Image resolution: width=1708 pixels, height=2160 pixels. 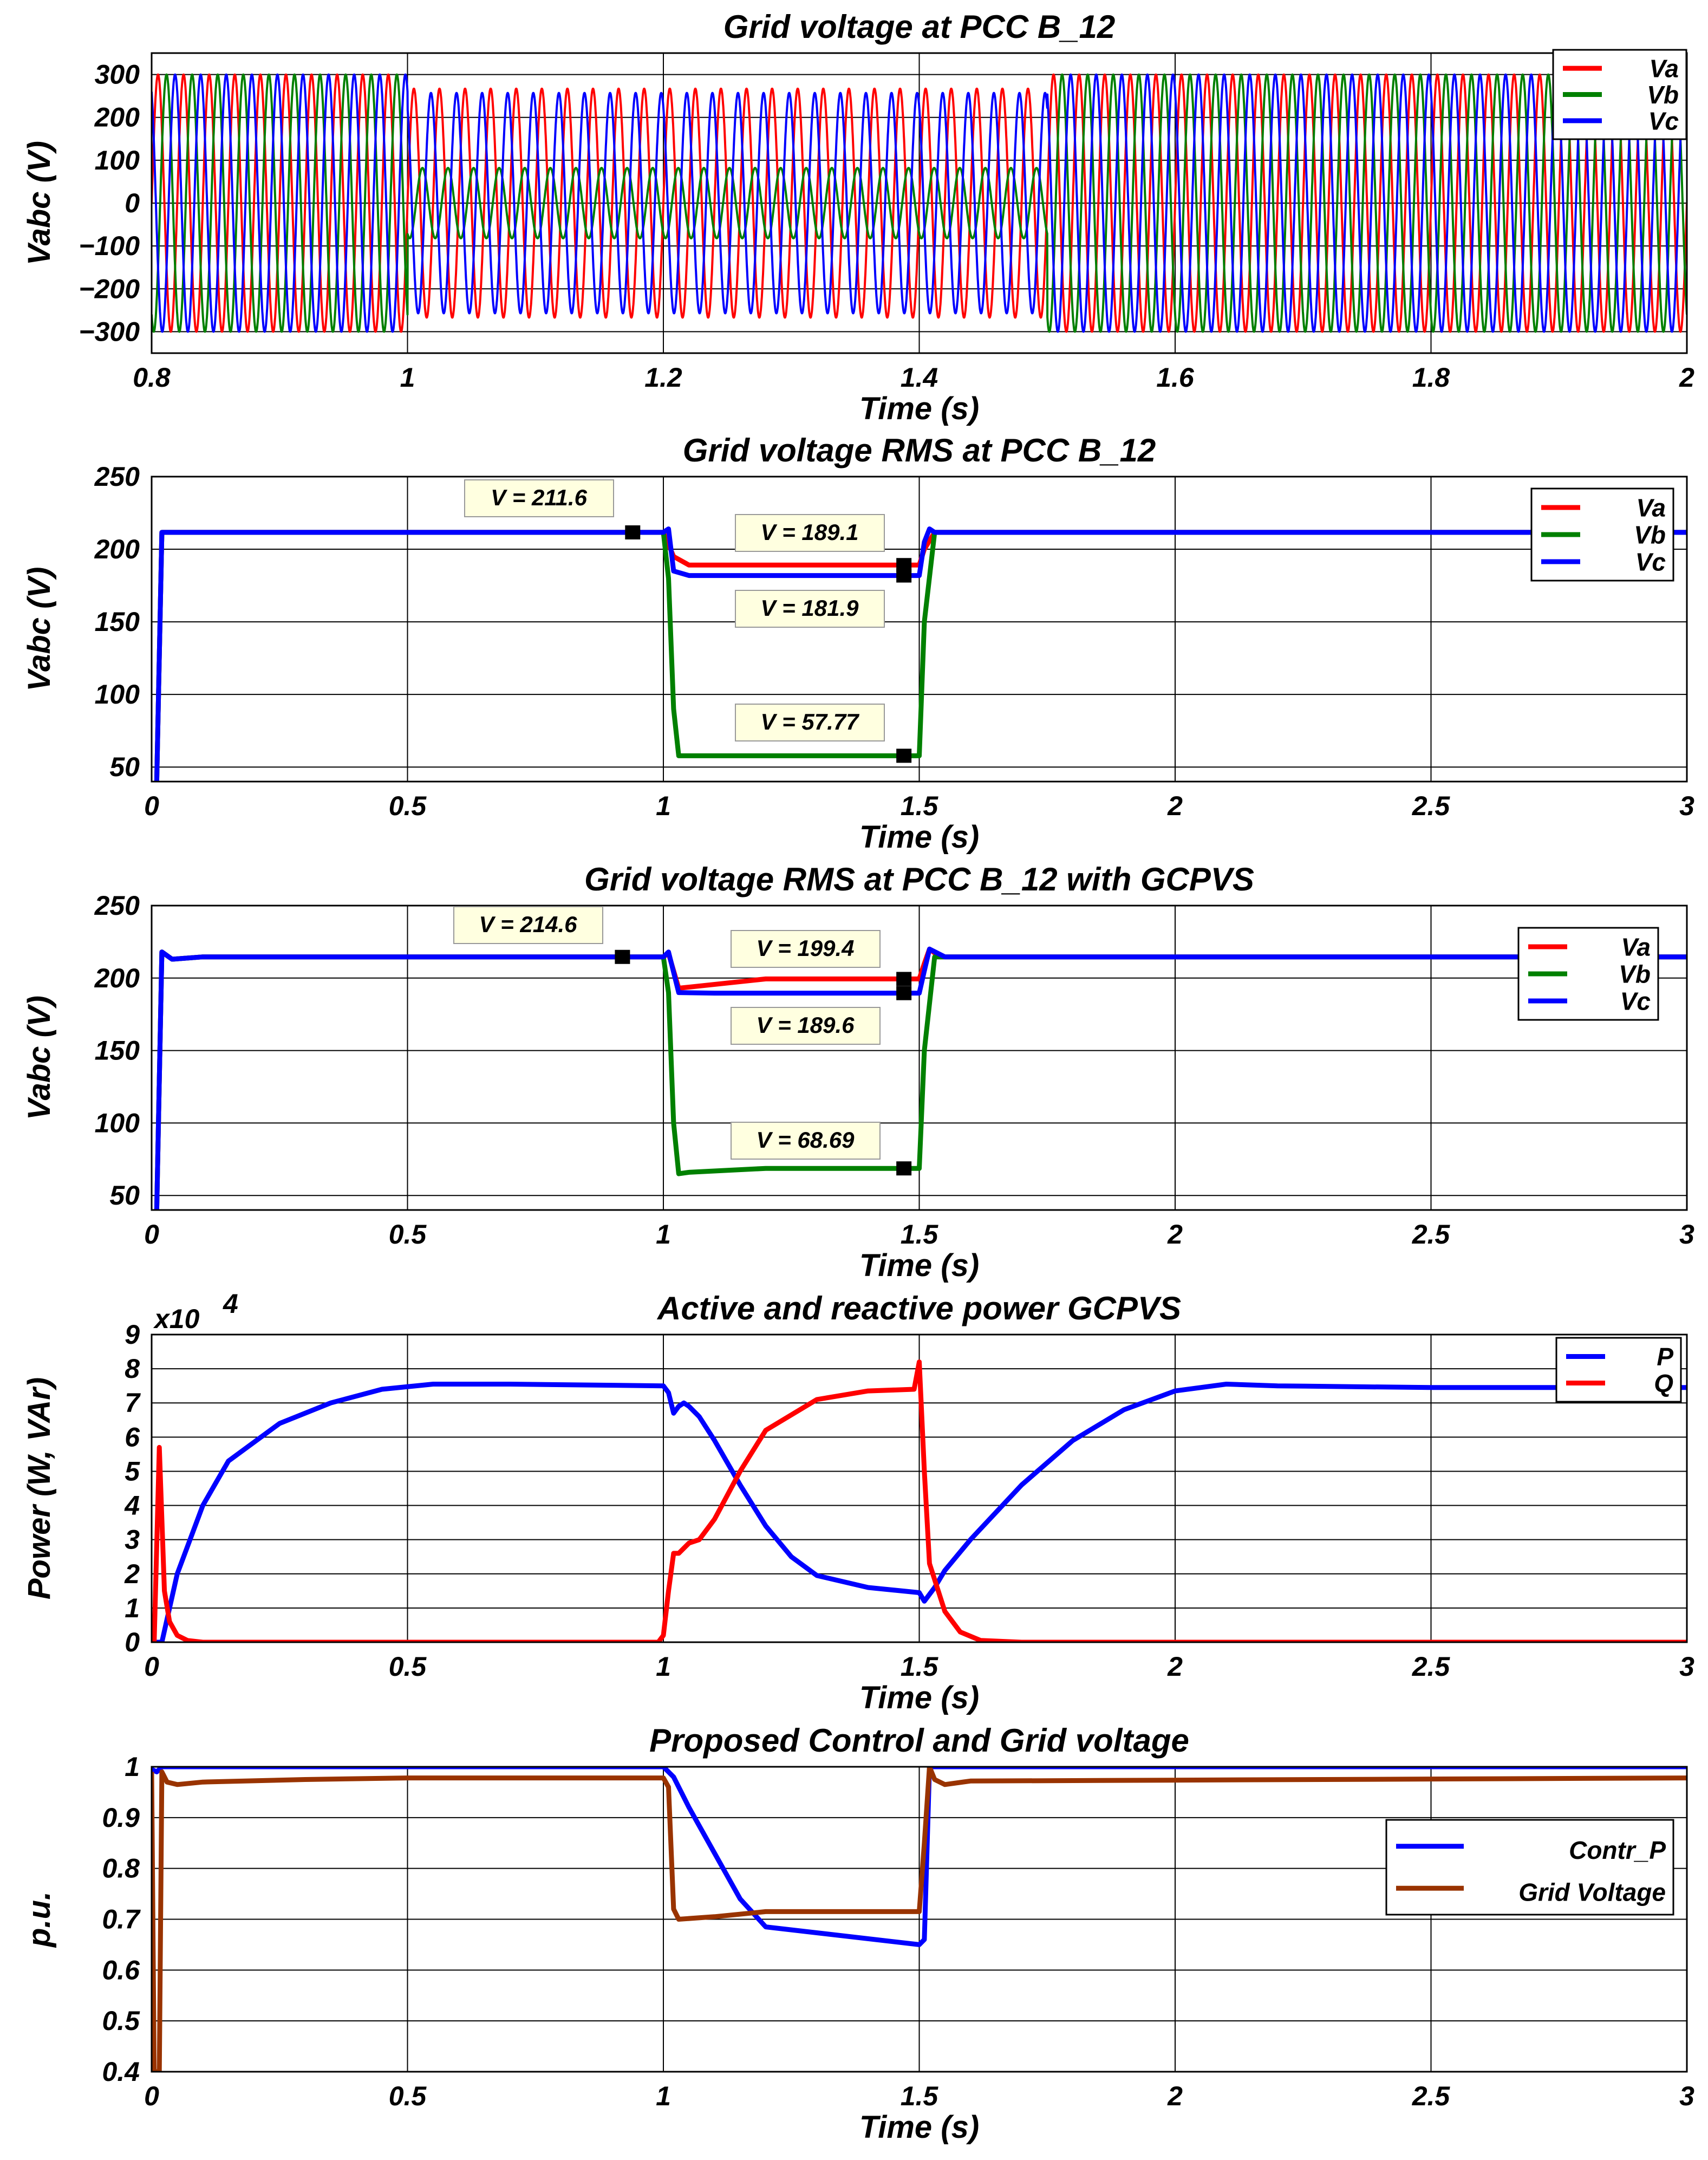 I want to click on series-grid-voltage, so click(x=919, y=1920).